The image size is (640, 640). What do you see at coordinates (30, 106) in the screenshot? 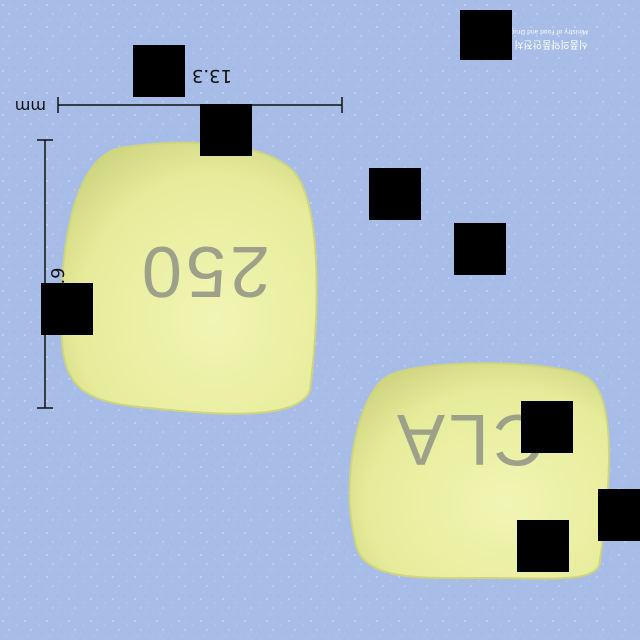
I see `unit-label: mm` at bounding box center [30, 106].